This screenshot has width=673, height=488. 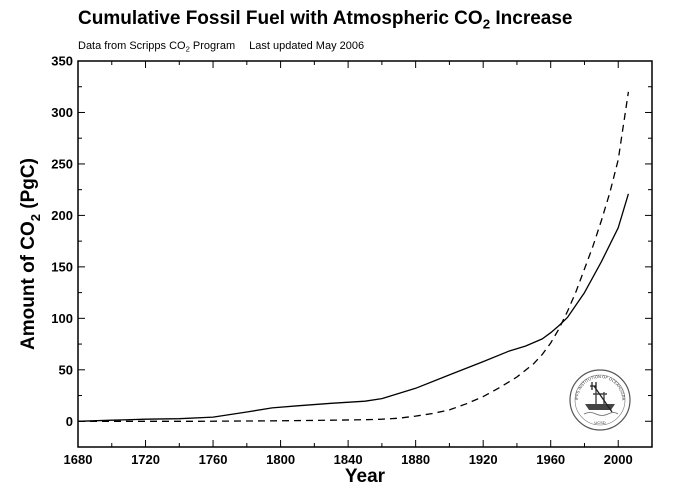 I want to click on y-tick-label: 100, so click(x=62, y=318).